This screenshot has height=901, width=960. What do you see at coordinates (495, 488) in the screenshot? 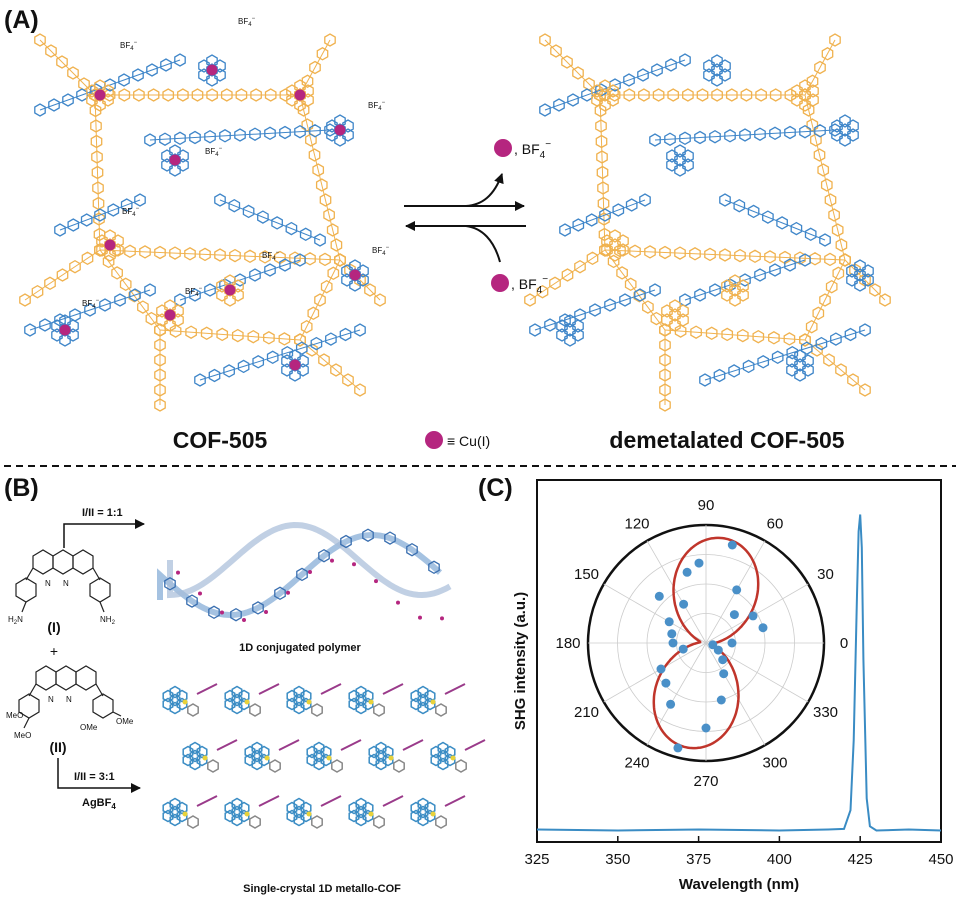
I see `panel-label-c: (C)` at bounding box center [495, 488].